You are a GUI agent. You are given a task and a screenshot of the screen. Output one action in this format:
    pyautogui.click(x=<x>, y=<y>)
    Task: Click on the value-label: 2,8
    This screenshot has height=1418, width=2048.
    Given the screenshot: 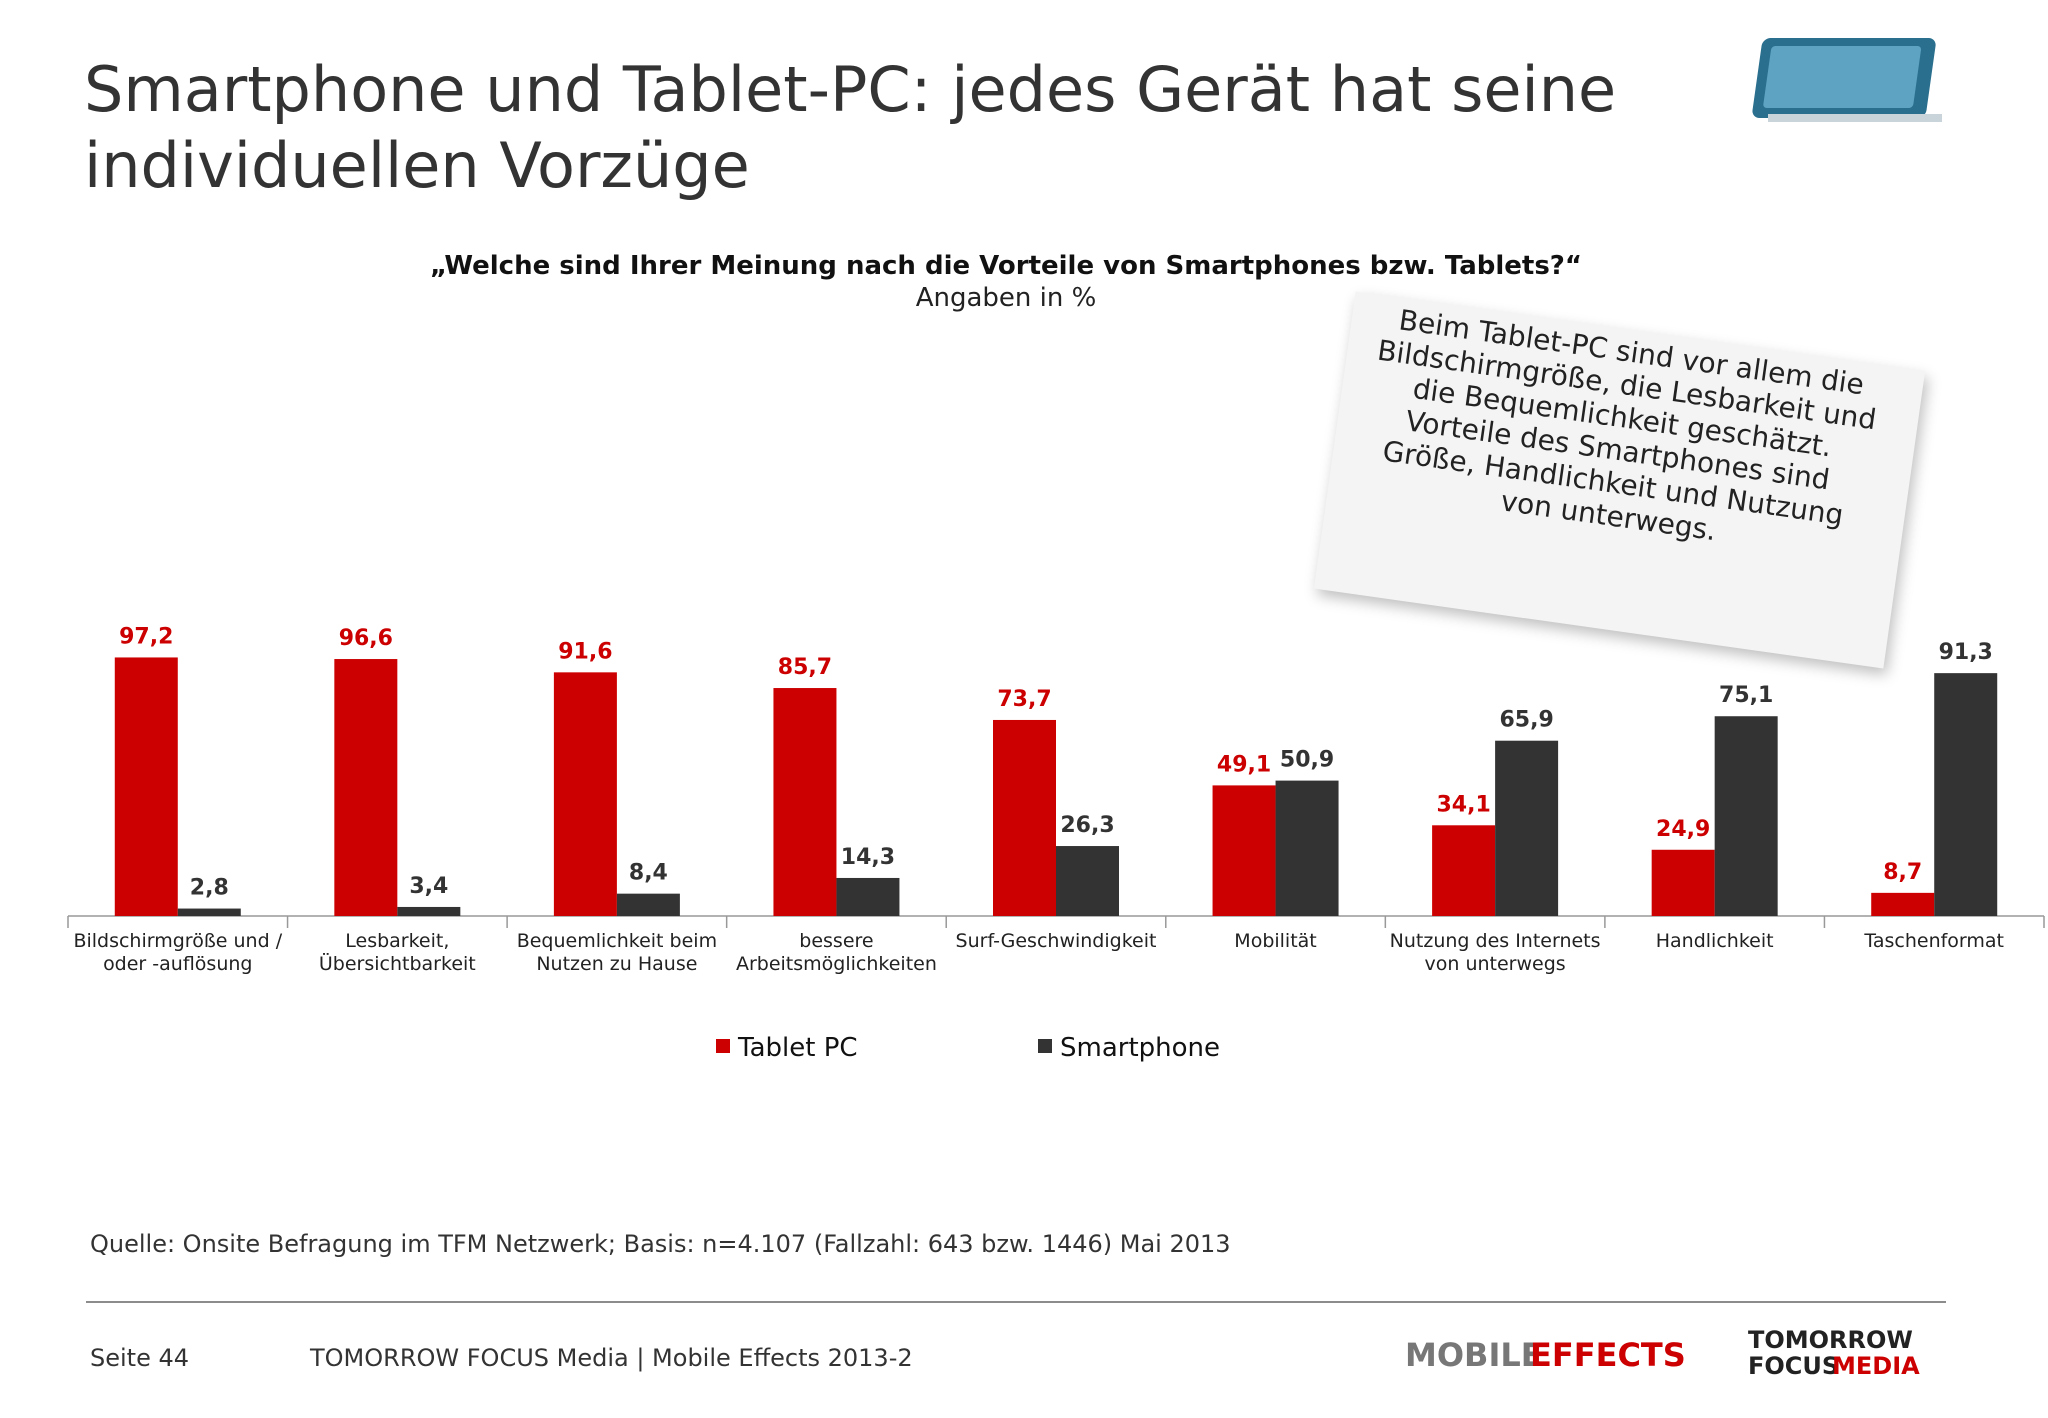 What is the action you would take?
    pyautogui.click(x=209, y=888)
    